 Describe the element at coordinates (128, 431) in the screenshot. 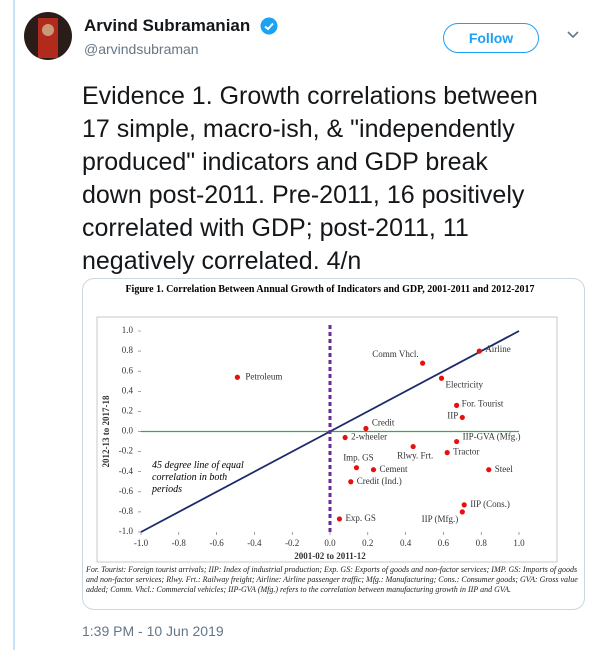

I see `y-tick-label: 0.0` at that location.